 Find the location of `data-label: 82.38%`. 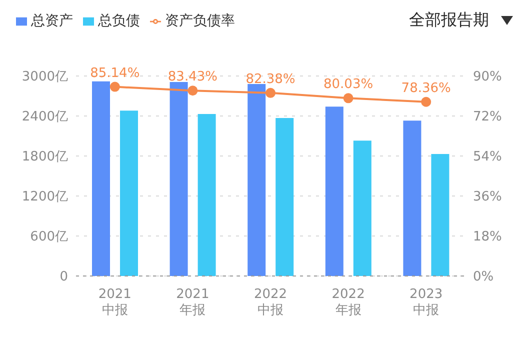

data-label: 82.38% is located at coordinates (271, 79).